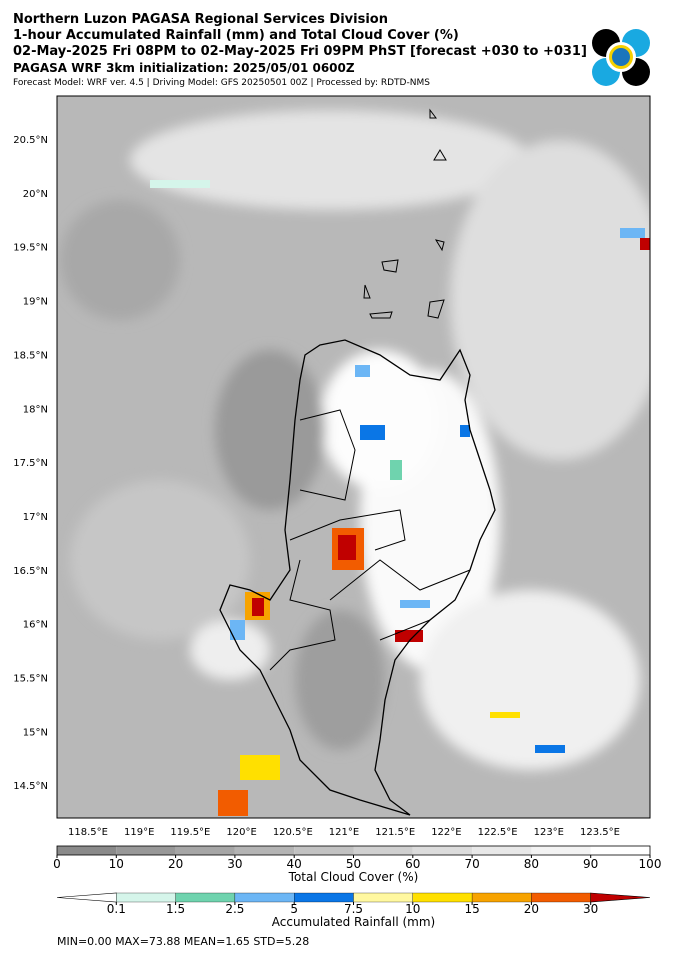 This screenshot has height=961, width=674. What do you see at coordinates (35, 302) in the screenshot?
I see `lat-label: 19°N` at bounding box center [35, 302].